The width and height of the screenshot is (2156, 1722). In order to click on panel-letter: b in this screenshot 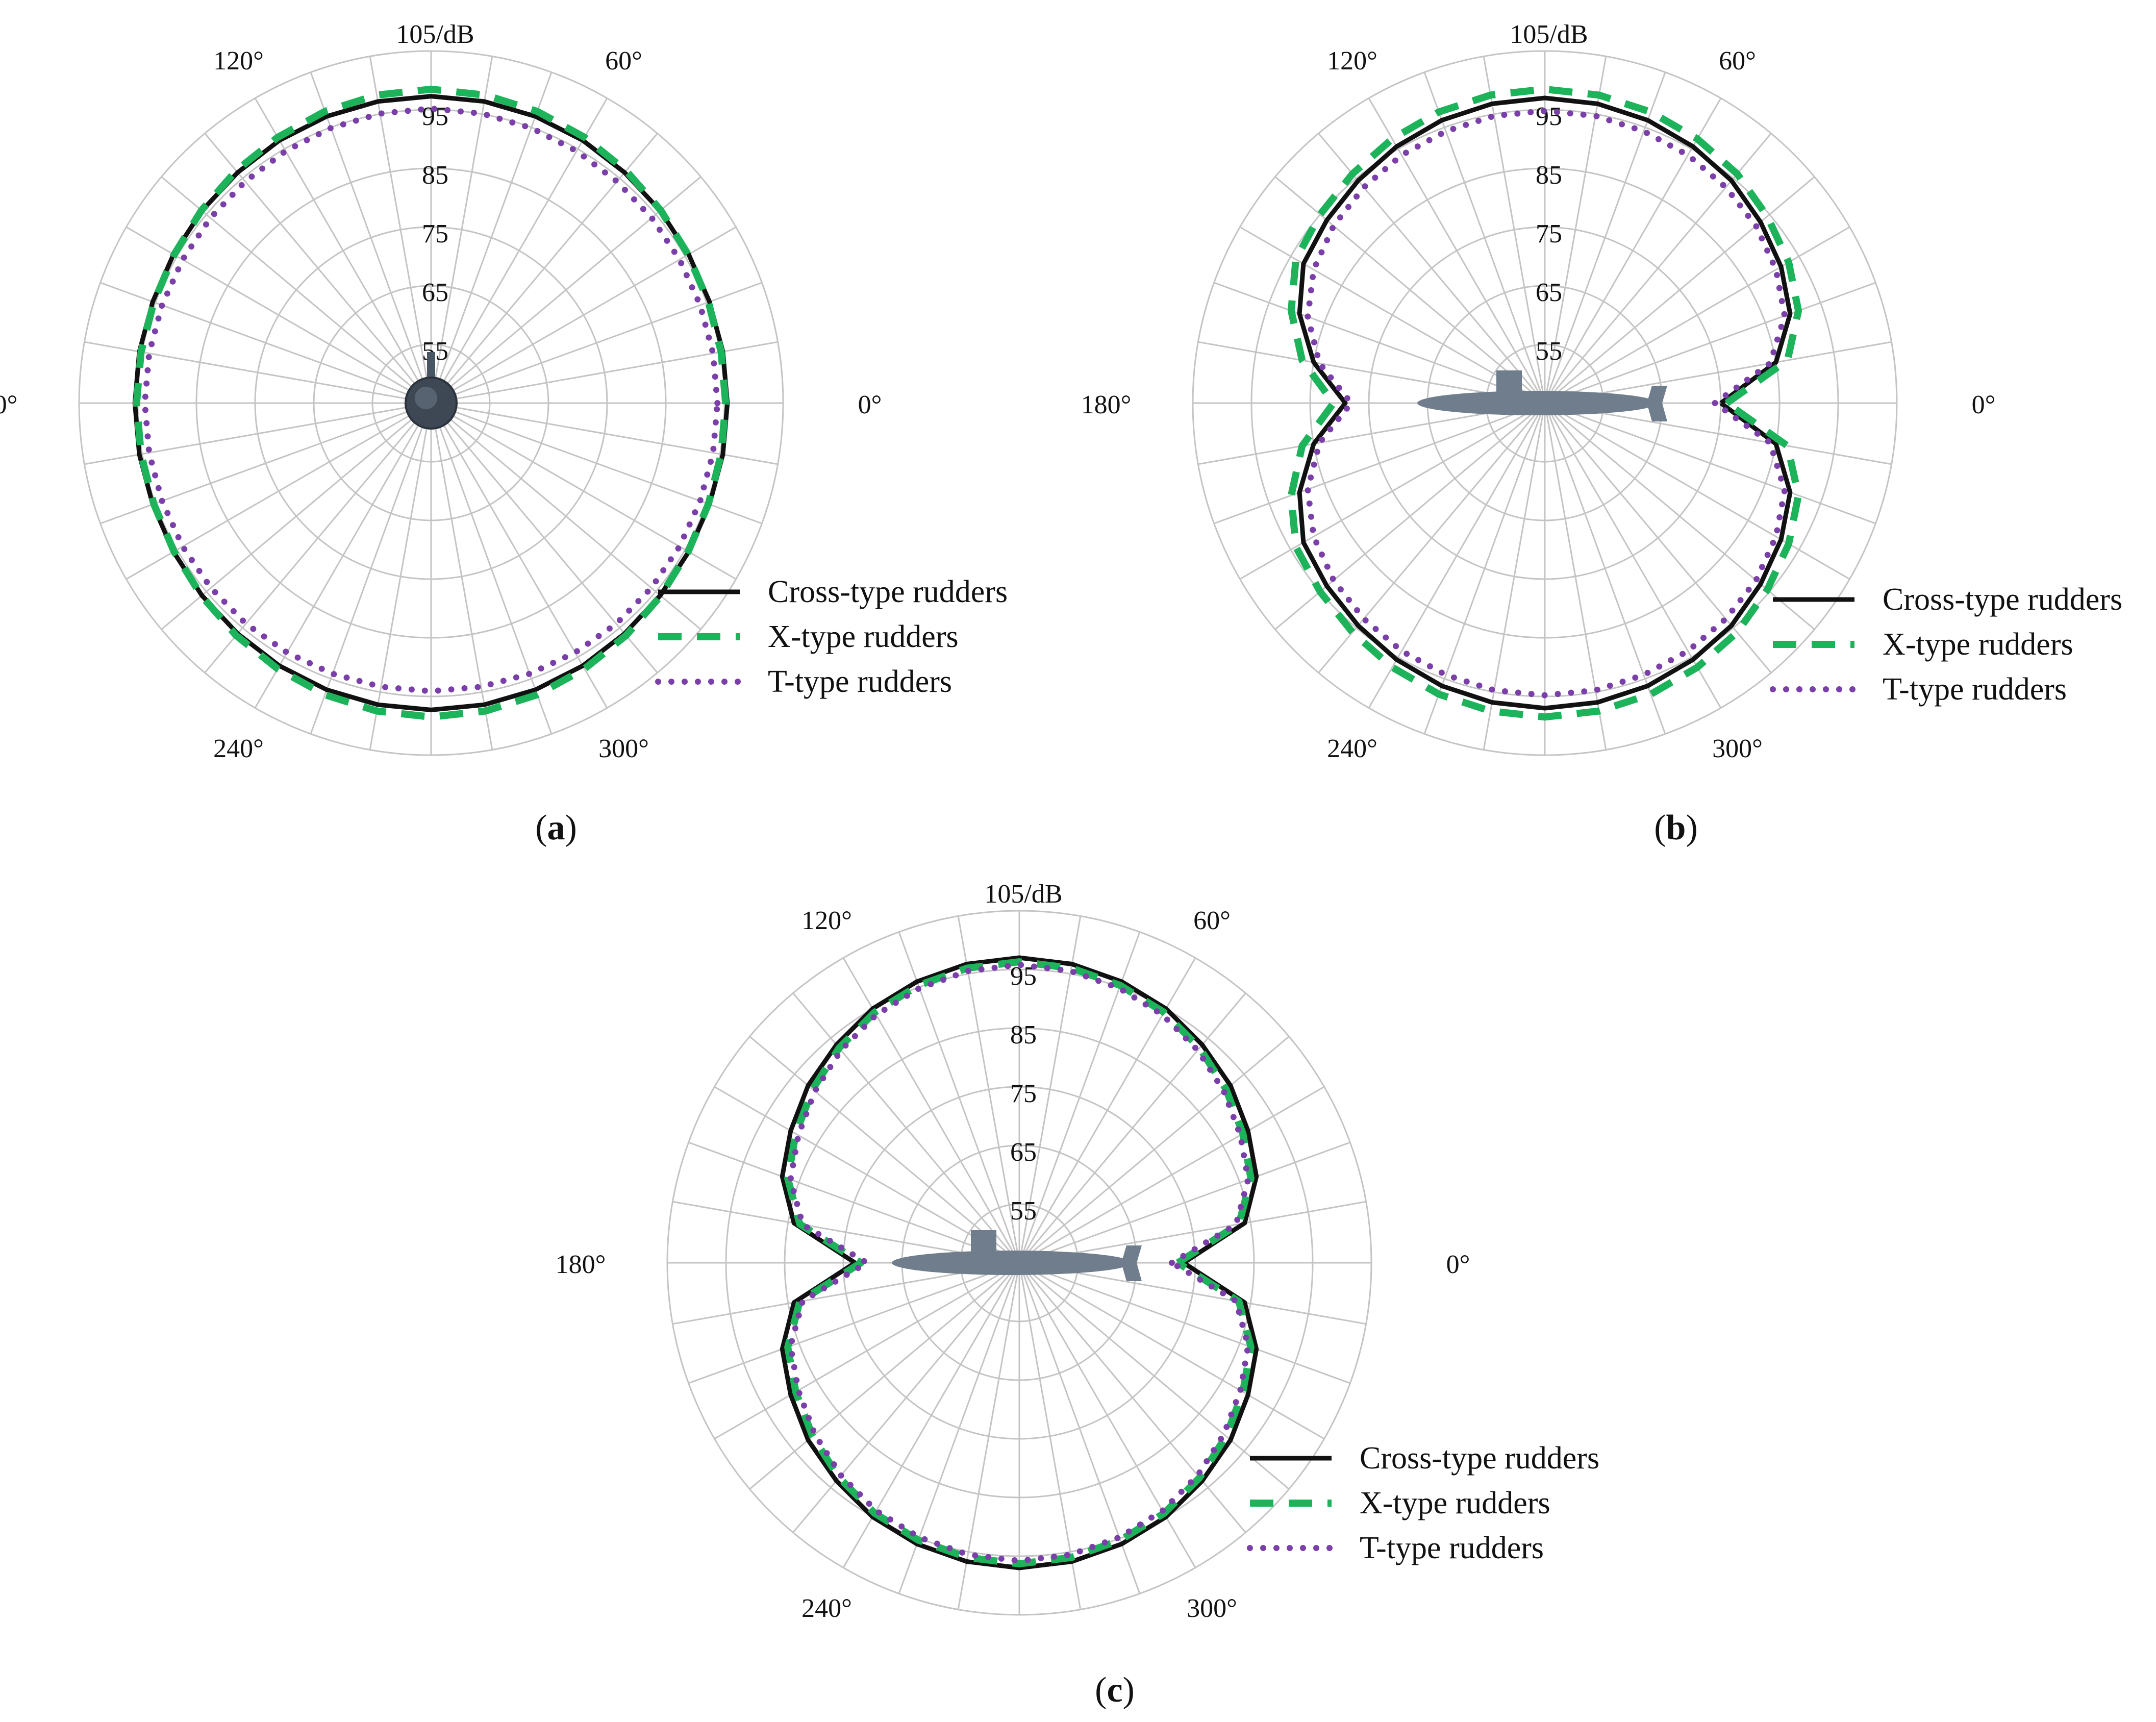, I will do `click(1676, 827)`.